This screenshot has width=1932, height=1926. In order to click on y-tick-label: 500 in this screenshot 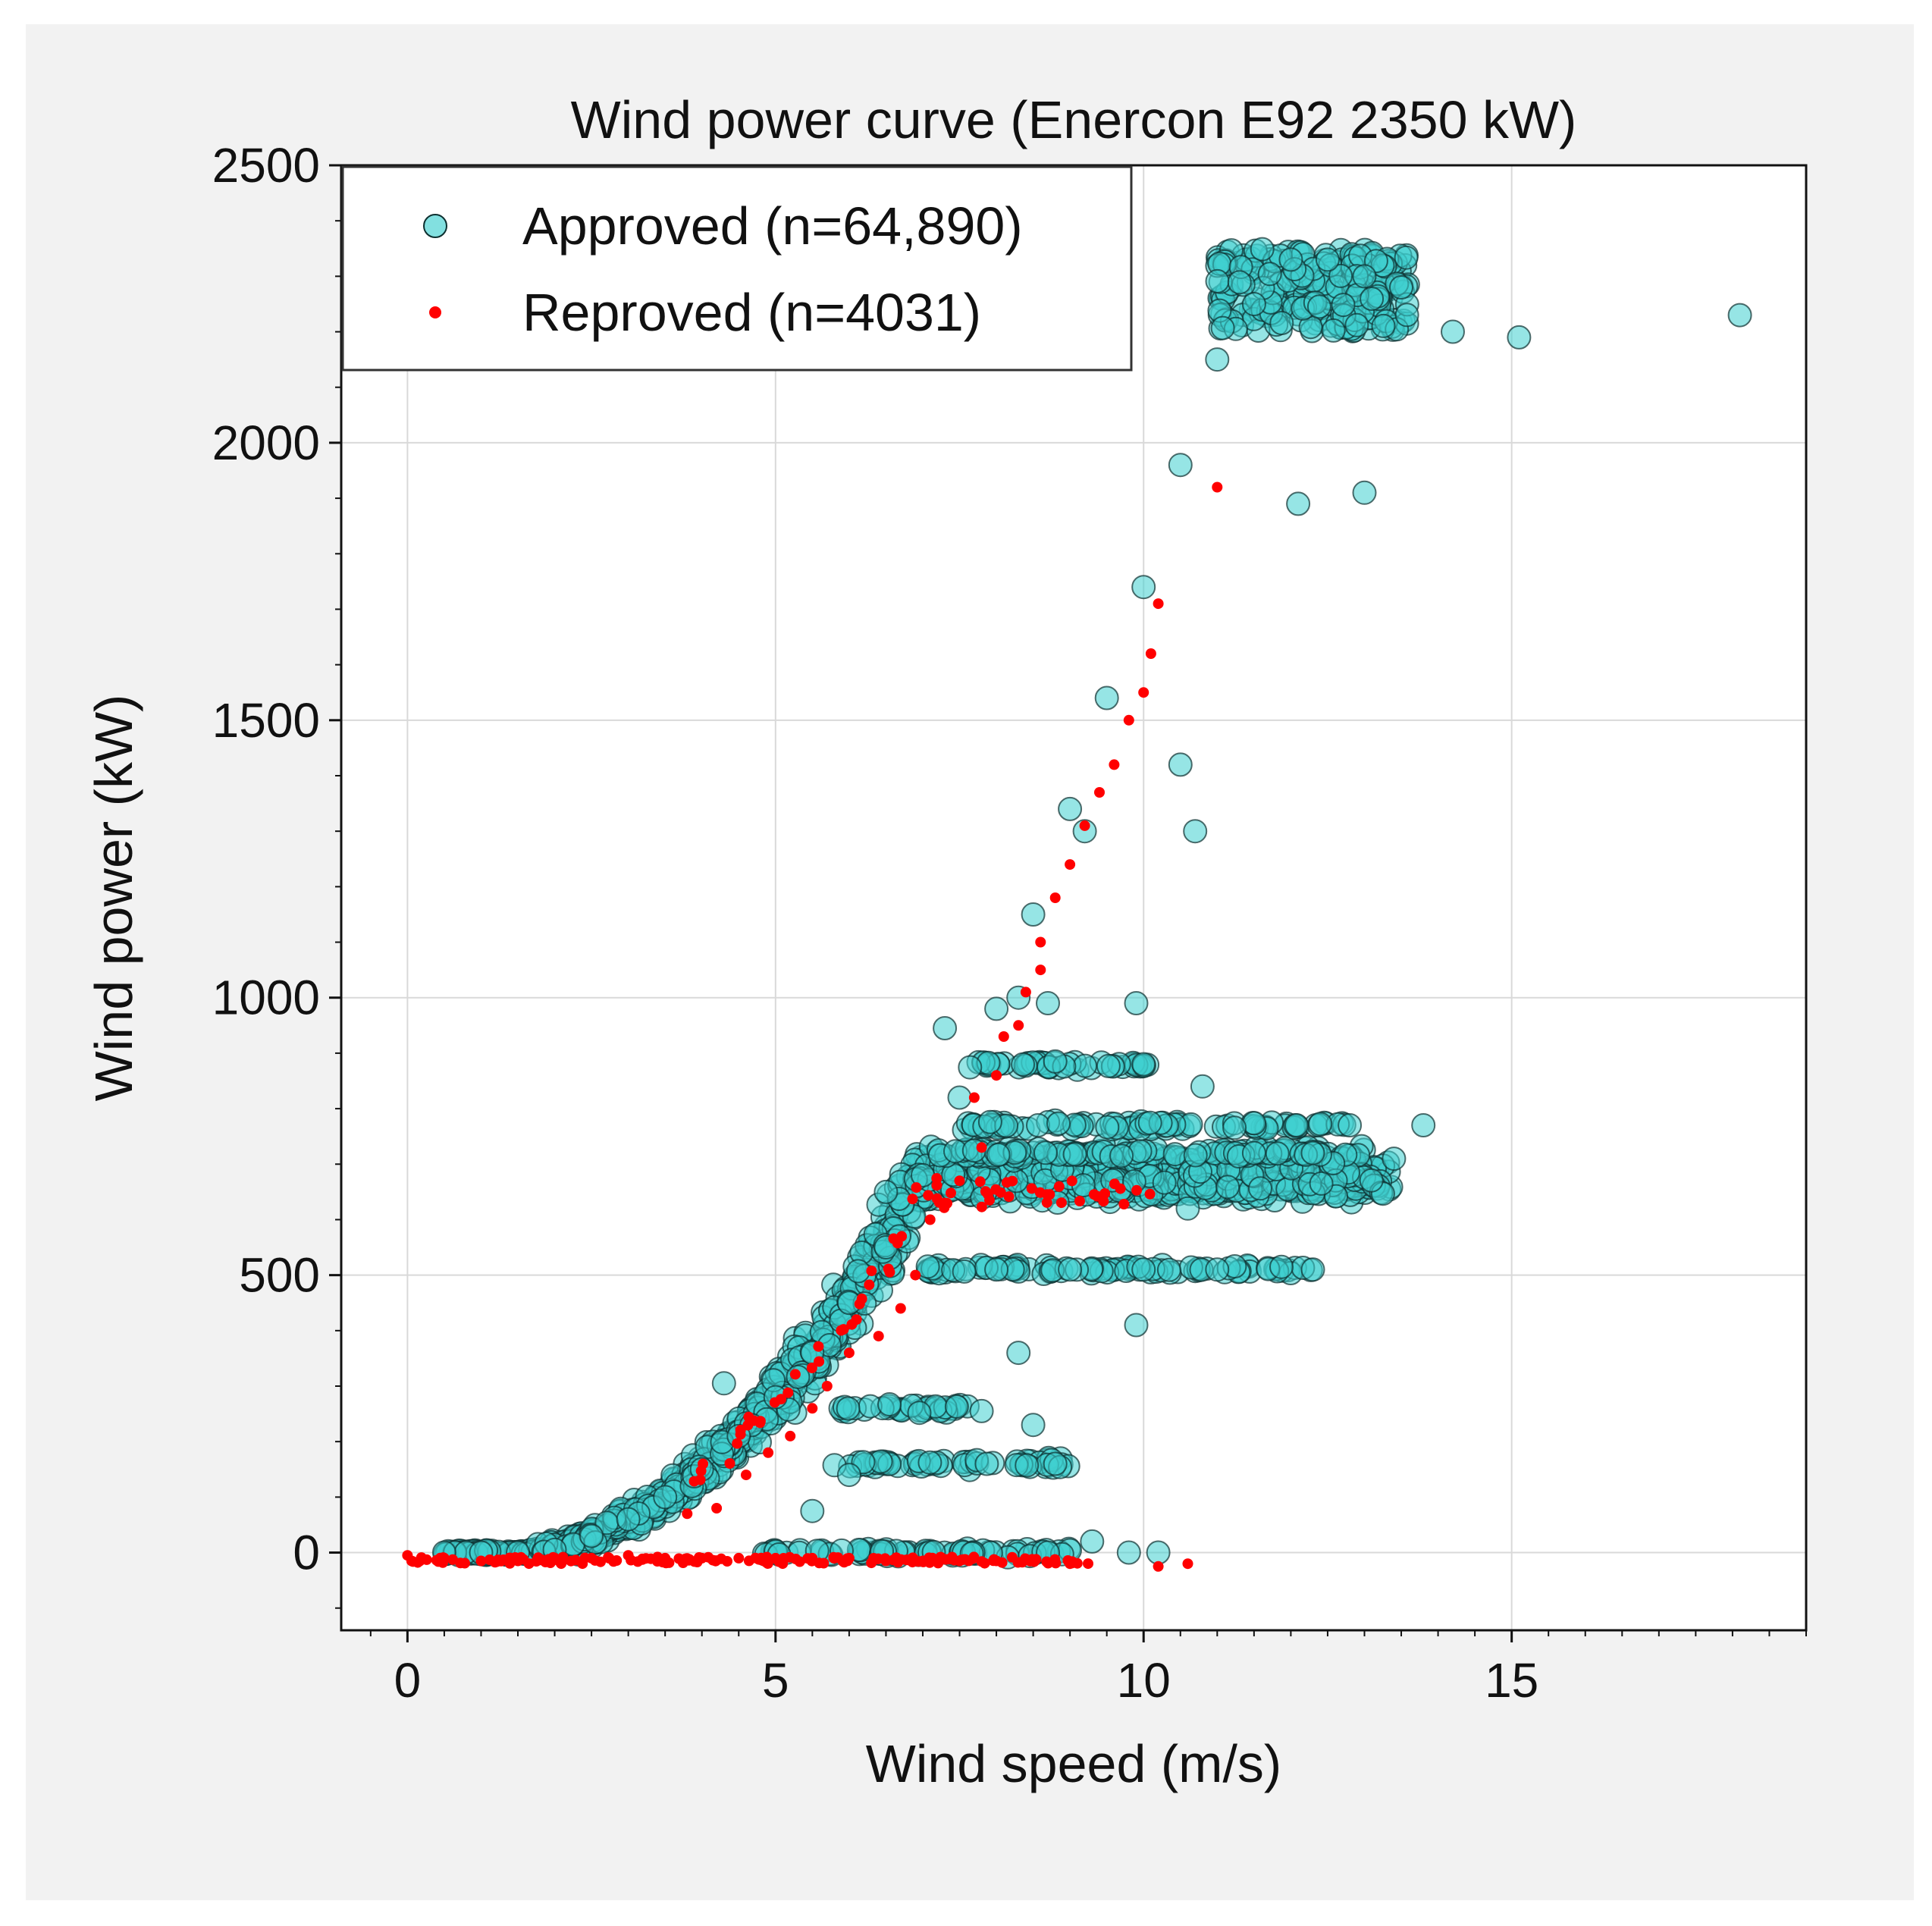, I will do `click(279, 1275)`.